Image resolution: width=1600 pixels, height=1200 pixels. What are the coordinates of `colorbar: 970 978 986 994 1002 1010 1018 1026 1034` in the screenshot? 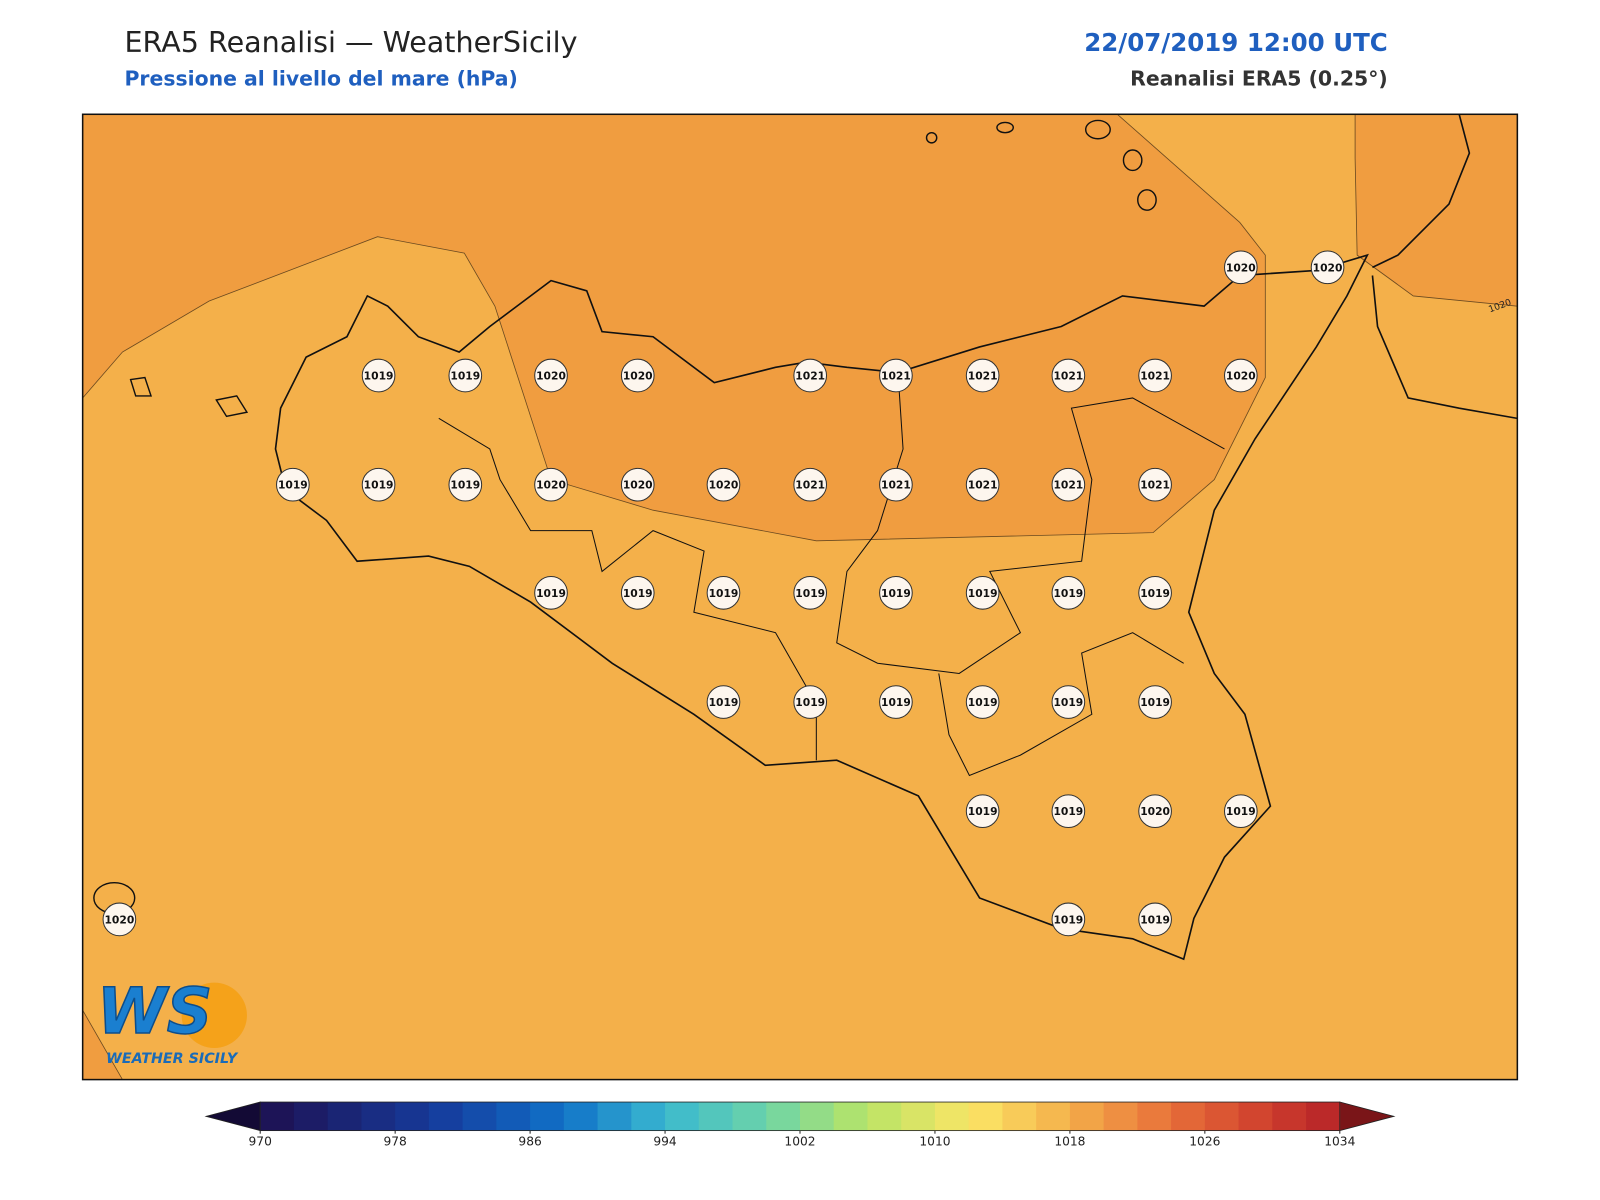 It's located at (800, 1124).